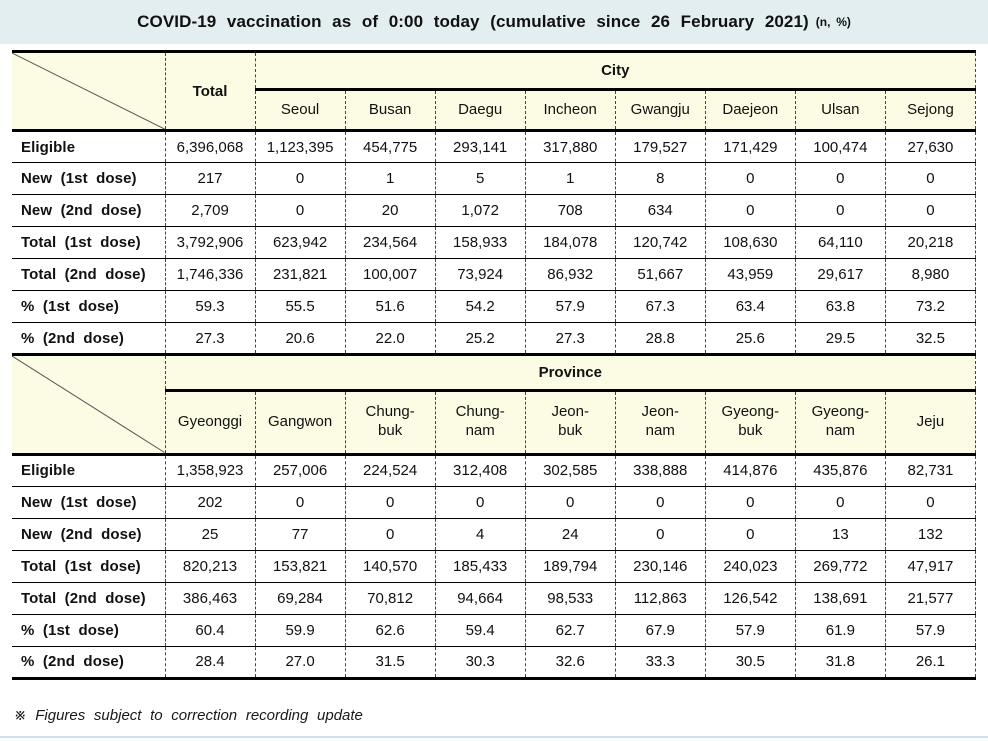  What do you see at coordinates (930, 630) in the screenshot?
I see `table-cell: 57.9` at bounding box center [930, 630].